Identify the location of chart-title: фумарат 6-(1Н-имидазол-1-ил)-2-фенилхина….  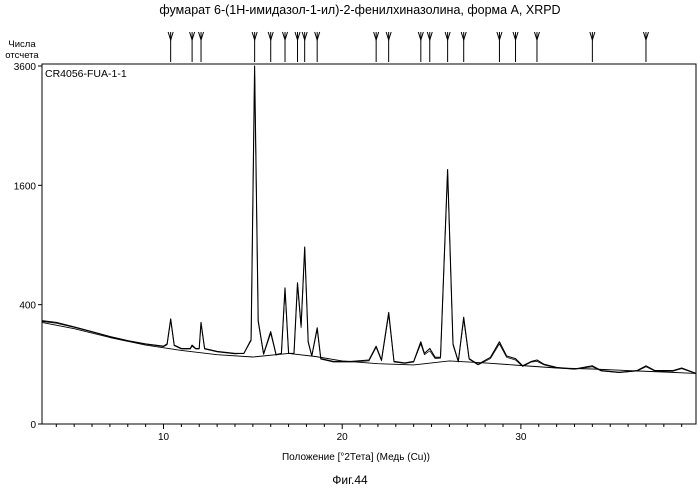
(359, 10).